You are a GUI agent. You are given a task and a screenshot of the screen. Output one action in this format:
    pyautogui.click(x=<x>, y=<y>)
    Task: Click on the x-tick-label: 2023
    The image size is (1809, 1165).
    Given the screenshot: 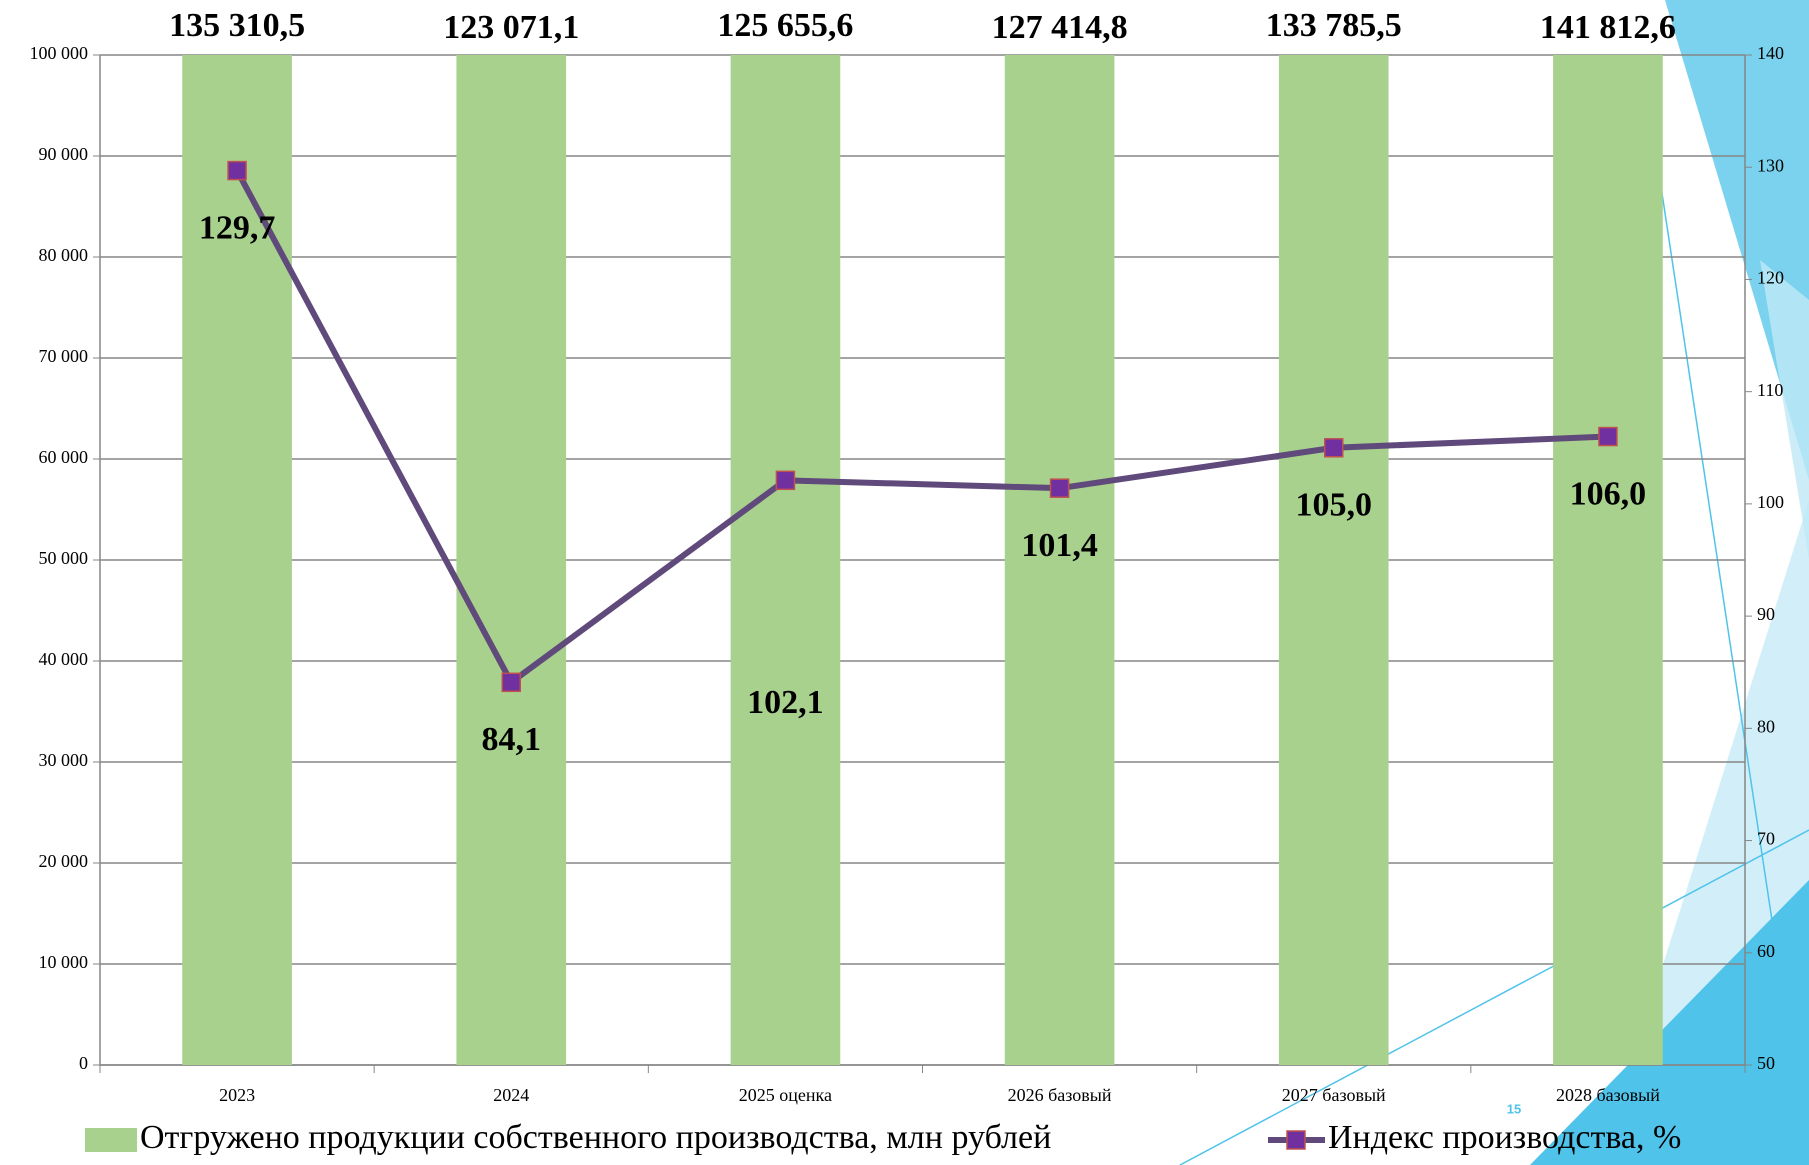 What is the action you would take?
    pyautogui.click(x=237, y=1095)
    